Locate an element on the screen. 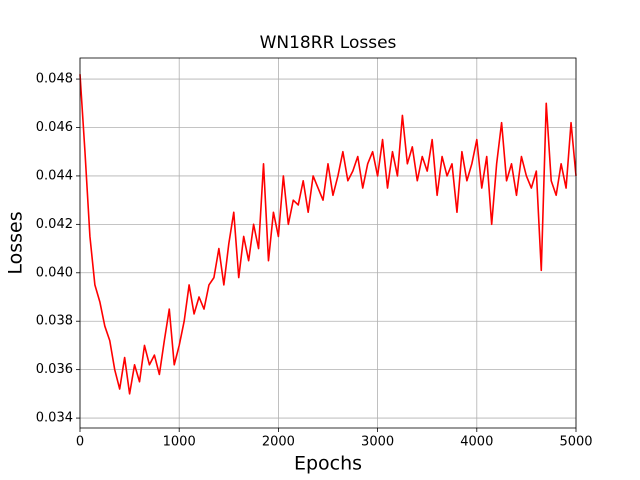  y-tick-label: 0.046 is located at coordinates (54, 127).